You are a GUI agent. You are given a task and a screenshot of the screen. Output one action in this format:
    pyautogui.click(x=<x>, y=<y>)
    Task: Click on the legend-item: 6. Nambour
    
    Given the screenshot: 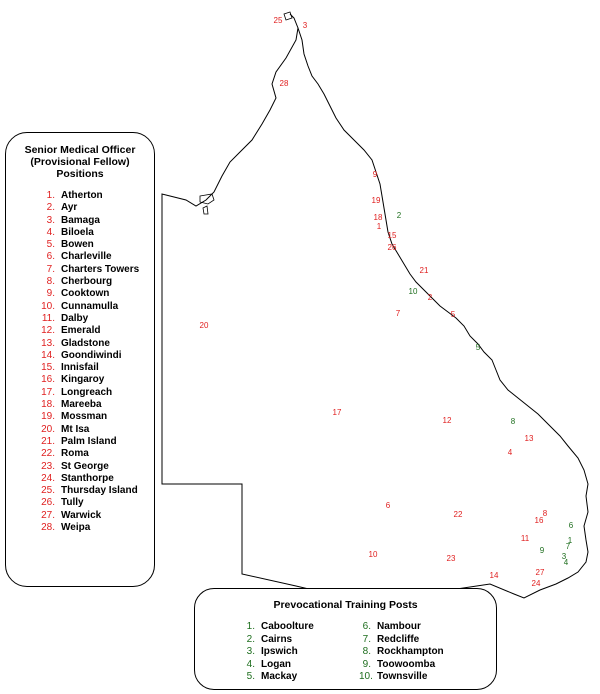 What is the action you would take?
    pyautogui.click(x=401, y=627)
    